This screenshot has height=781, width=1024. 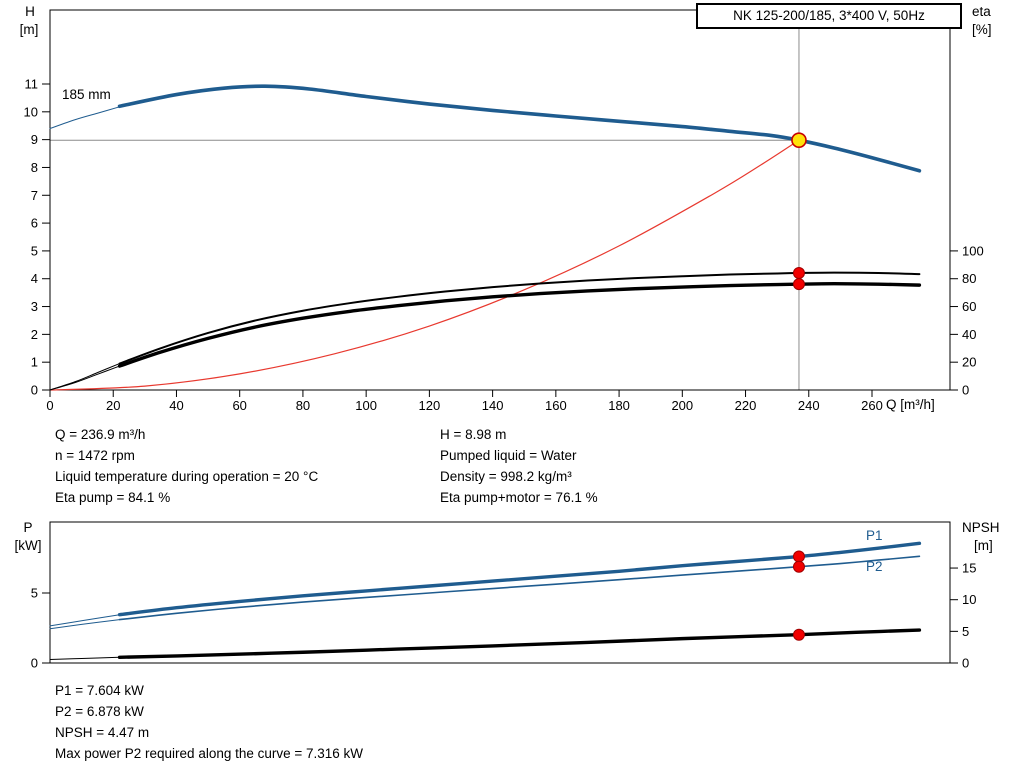 What do you see at coordinates (799, 140) in the screenshot?
I see `duty-point-qh` at bounding box center [799, 140].